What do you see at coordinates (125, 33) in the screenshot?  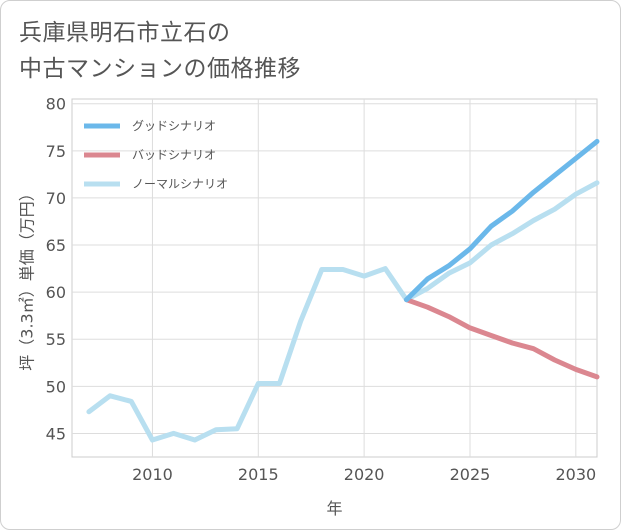 I see `title-line-1: 兵庫県明石市立石の` at bounding box center [125, 33].